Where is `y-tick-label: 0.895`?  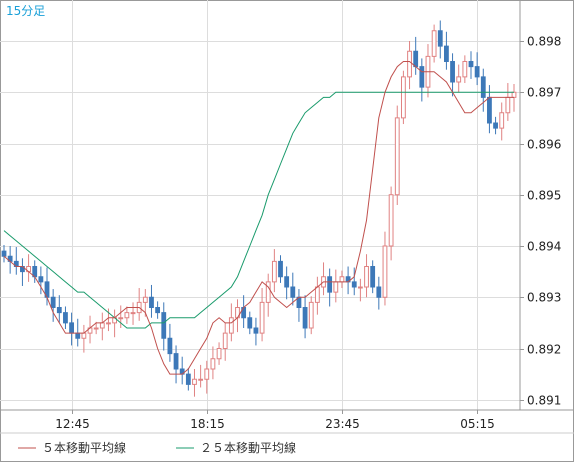
y-tick-label: 0.895 is located at coordinates (544, 196).